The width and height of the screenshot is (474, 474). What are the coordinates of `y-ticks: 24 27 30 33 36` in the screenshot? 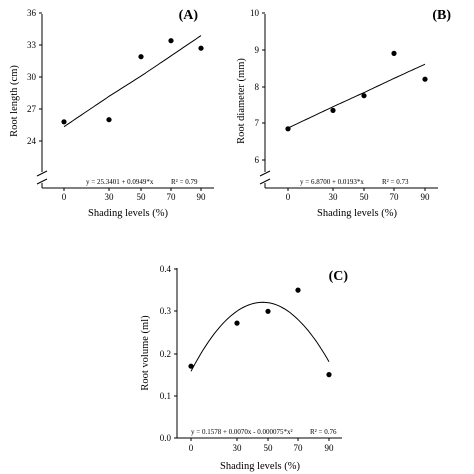 It's located at (34, 77).